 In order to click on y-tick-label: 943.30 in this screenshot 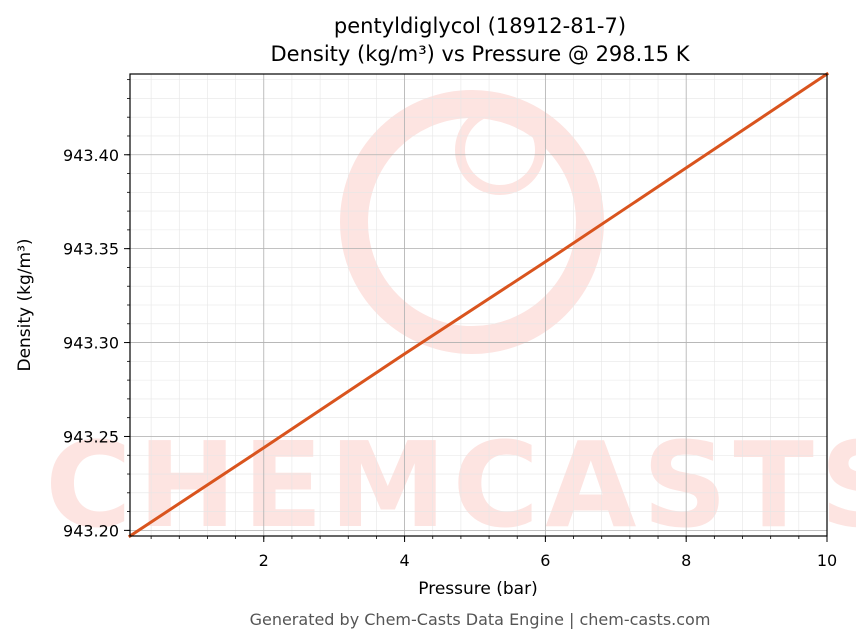, I will do `click(91, 343)`.